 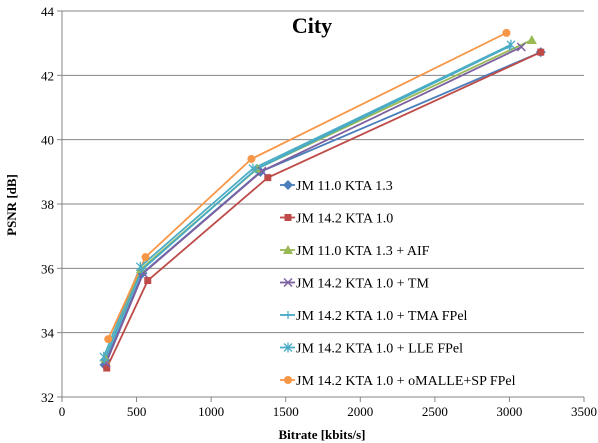 What do you see at coordinates (382, 316) in the screenshot?
I see `legend-label: JM 14.2 KTA 1.0 + TMA FPel` at bounding box center [382, 316].